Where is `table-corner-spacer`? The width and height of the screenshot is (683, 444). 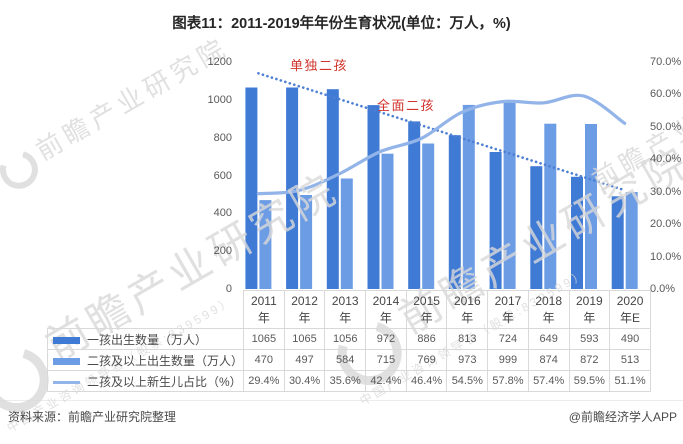
table-corner-spacer is located at coordinates (146, 310).